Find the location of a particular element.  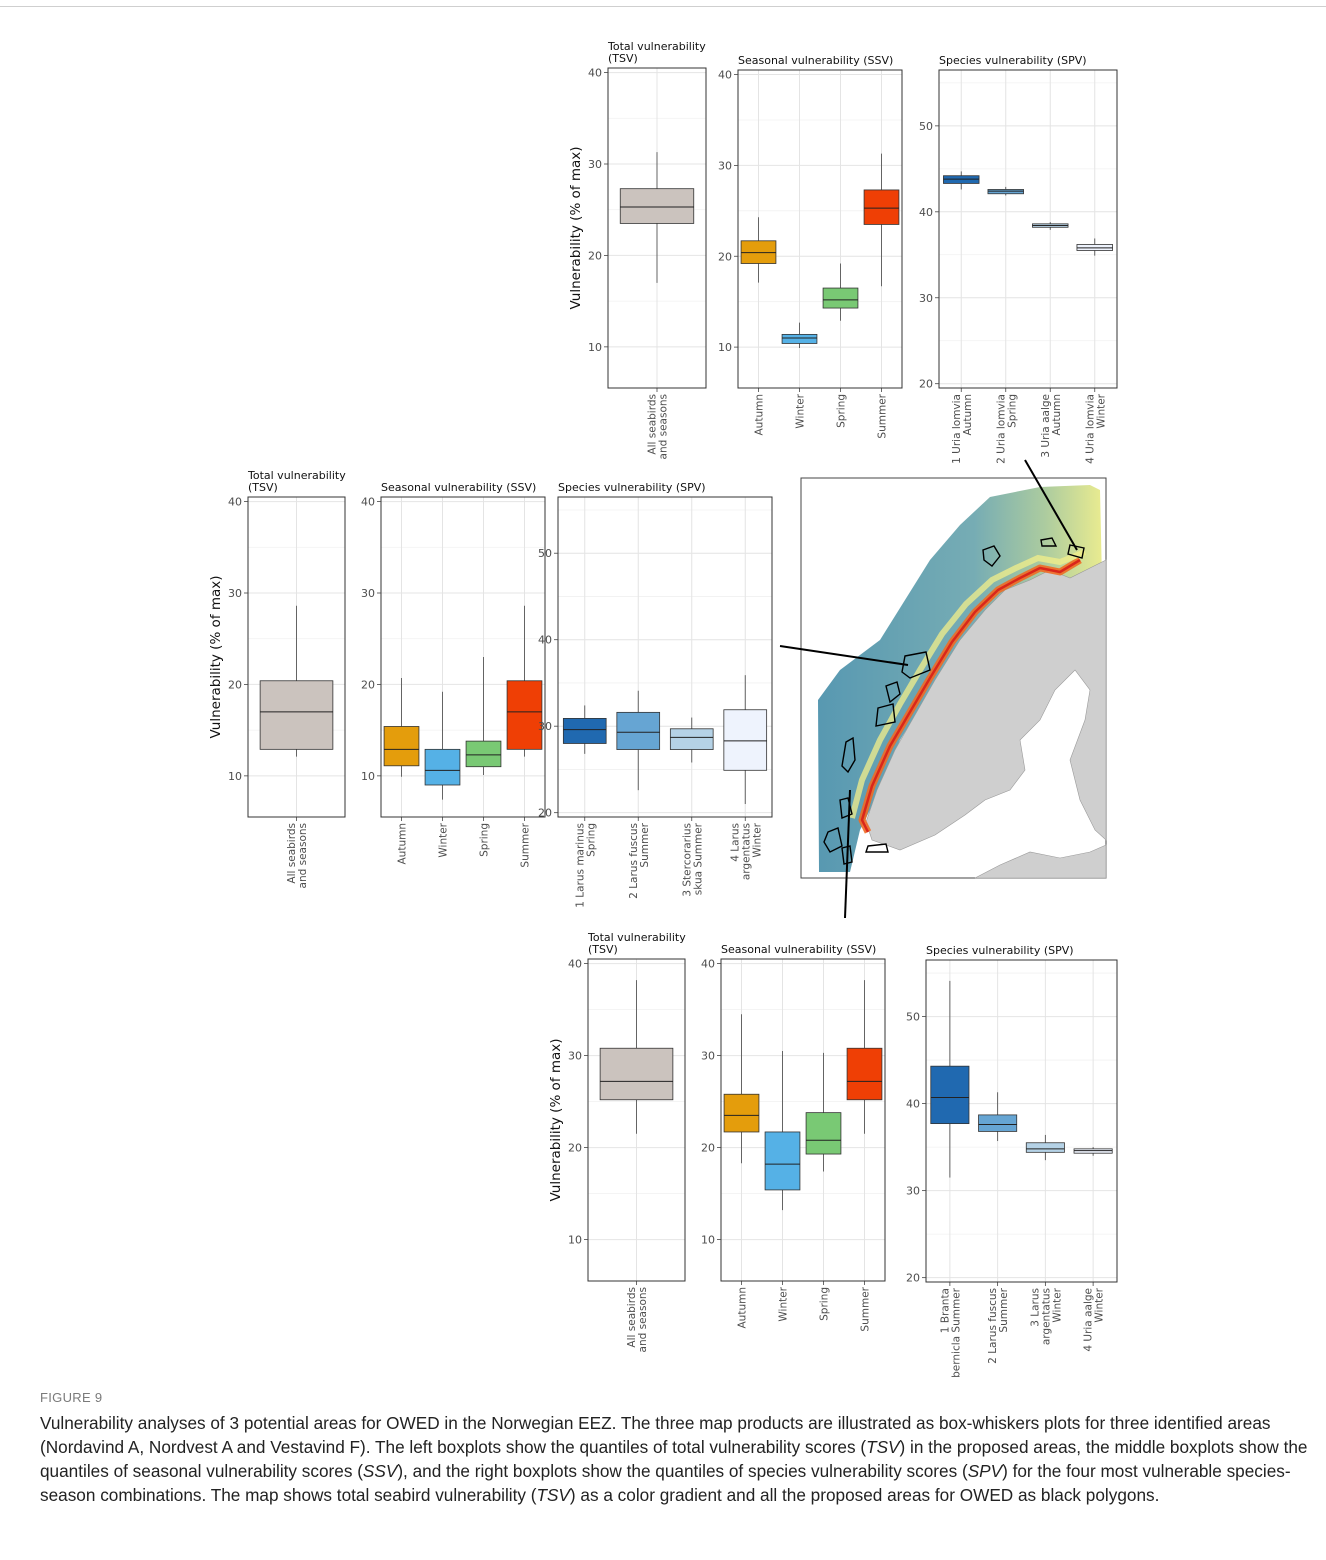

box-4-larus-argentatus-winter is located at coordinates (745, 740).